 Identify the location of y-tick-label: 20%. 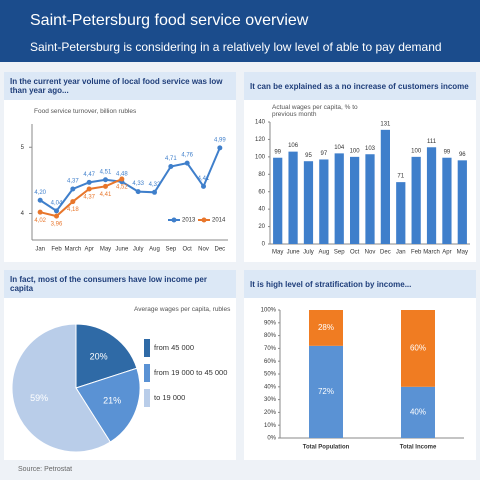
(270, 413).